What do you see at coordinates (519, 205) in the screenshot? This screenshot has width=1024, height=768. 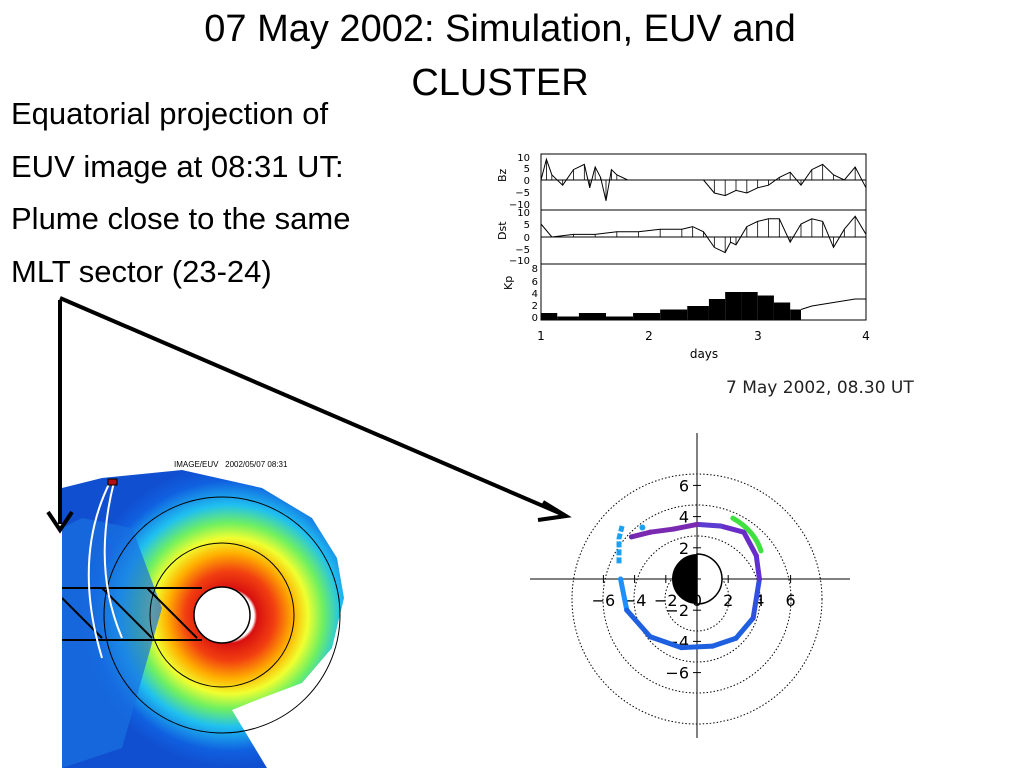 I see `bz-tick: −10` at bounding box center [519, 205].